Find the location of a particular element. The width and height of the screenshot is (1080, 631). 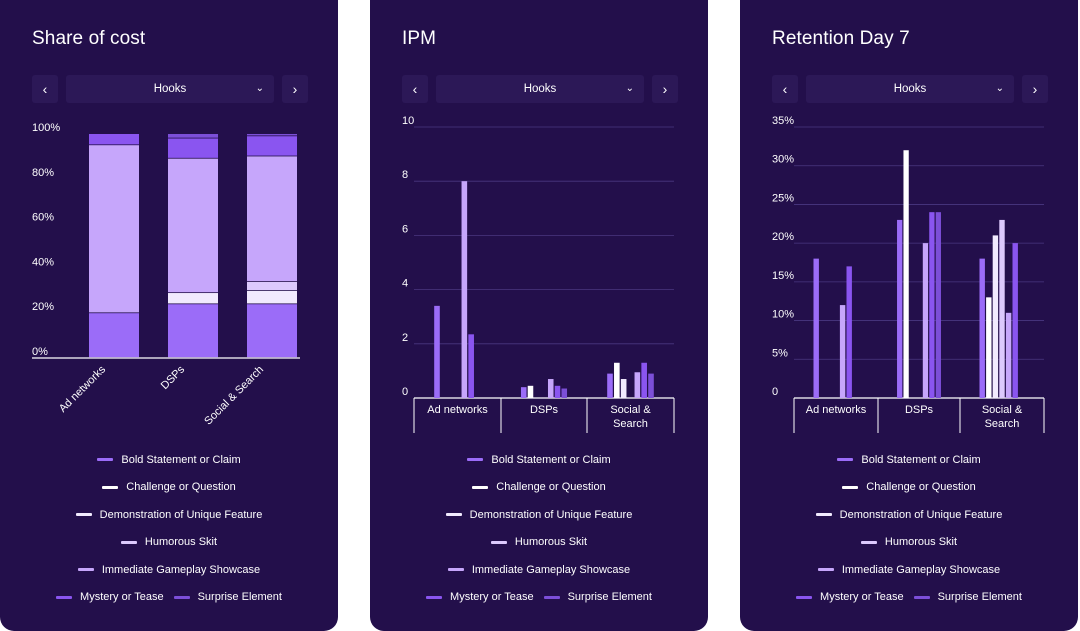

legend-label: Mystery or Tease is located at coordinates (122, 597).